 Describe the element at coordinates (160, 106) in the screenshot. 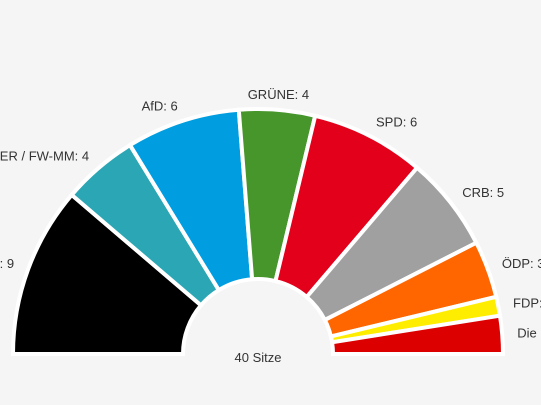

I see `seat-label-afd: AfD: 6` at that location.